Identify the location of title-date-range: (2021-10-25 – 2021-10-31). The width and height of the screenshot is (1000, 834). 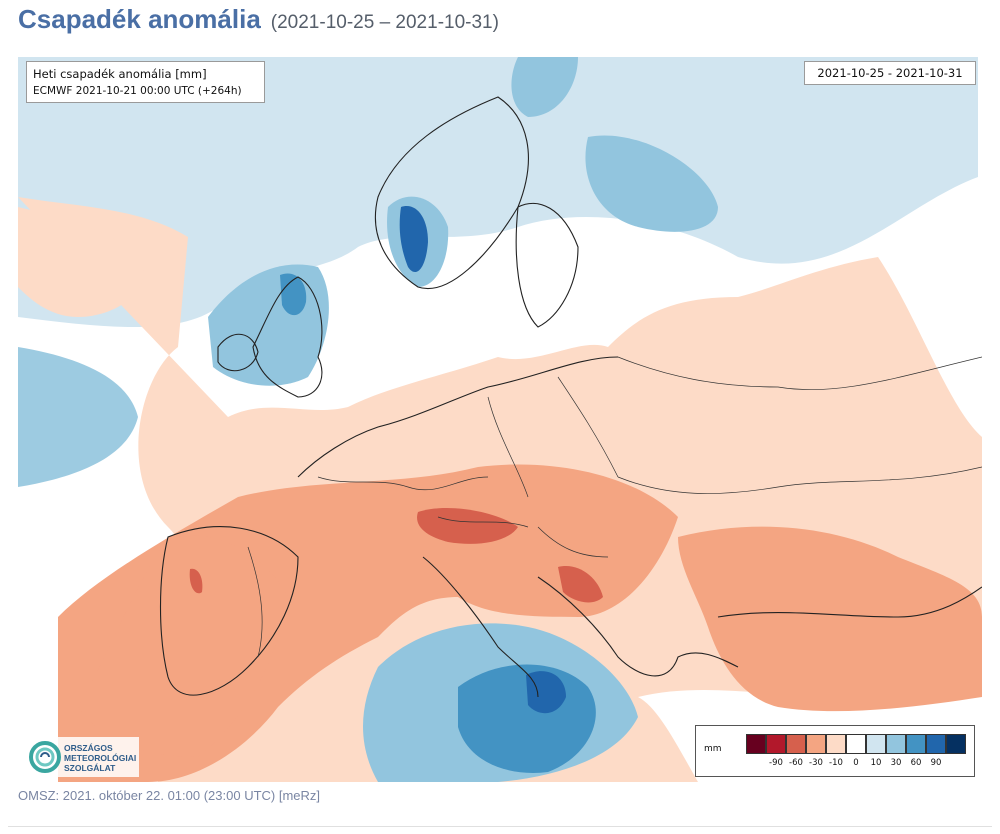
(384, 22).